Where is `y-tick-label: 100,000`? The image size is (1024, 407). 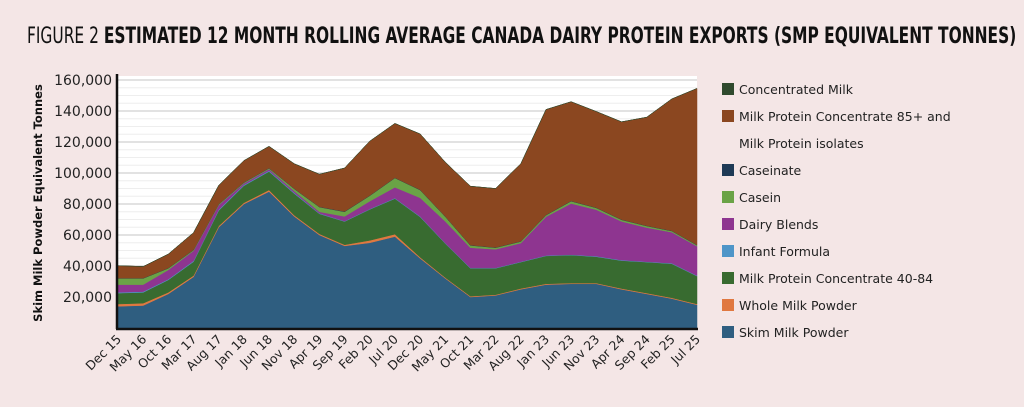 y-tick-label: 100,000 is located at coordinates (83, 174).